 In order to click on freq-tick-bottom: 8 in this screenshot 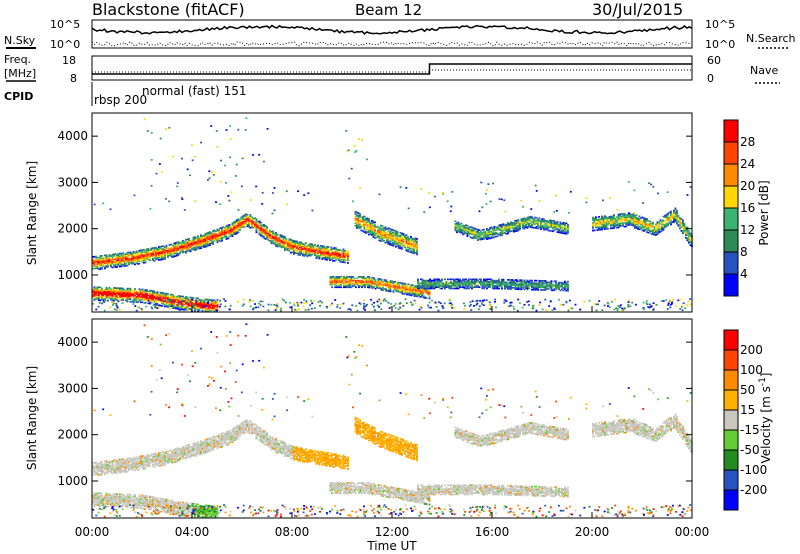, I will do `click(73, 78)`.